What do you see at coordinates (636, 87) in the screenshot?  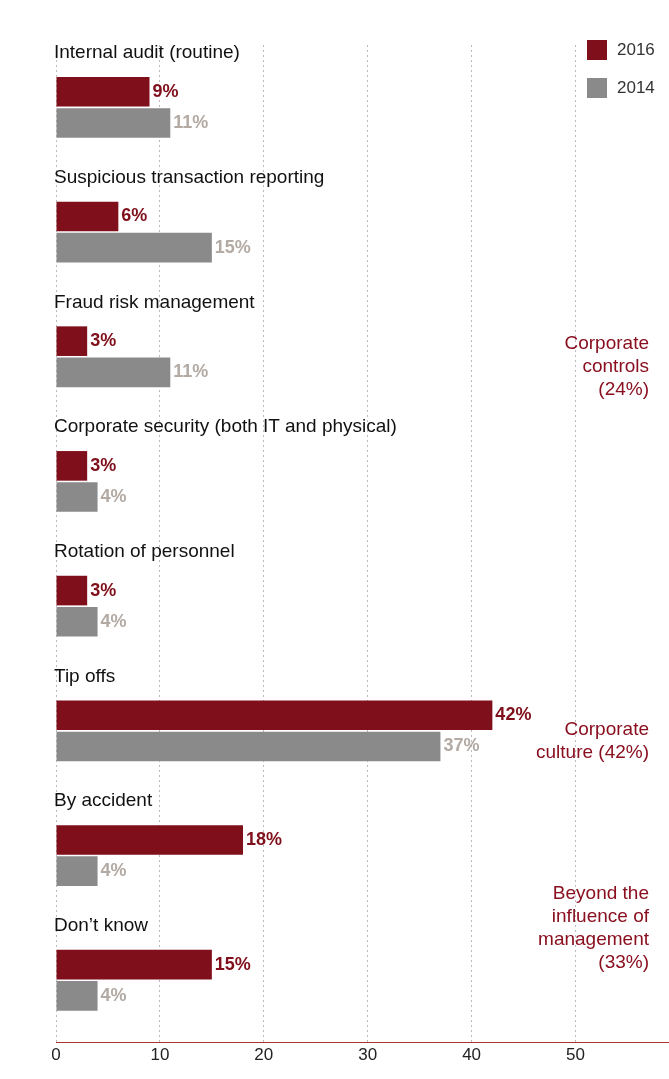 I see `legend-label: 2014` at bounding box center [636, 87].